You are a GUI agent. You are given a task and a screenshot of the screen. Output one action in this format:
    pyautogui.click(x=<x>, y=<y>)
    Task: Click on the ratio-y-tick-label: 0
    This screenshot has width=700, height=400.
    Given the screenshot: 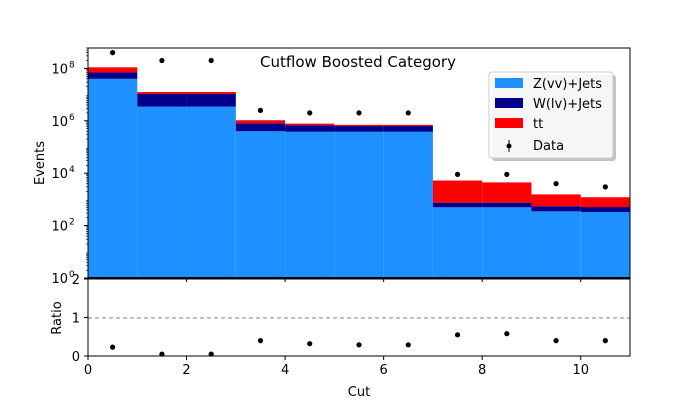 What is the action you would take?
    pyautogui.click(x=76, y=357)
    